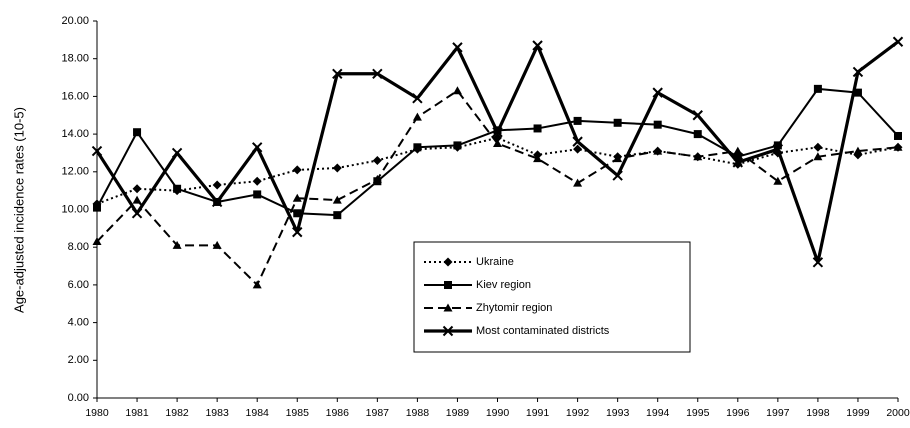  Describe the element at coordinates (658, 413) in the screenshot. I see `x-tick-label: 1994` at that location.